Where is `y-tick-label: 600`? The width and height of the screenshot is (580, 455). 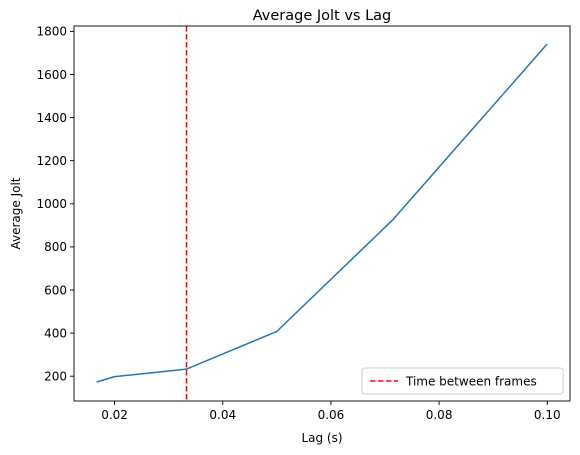 y-tick-label: 600 is located at coordinates (55, 290).